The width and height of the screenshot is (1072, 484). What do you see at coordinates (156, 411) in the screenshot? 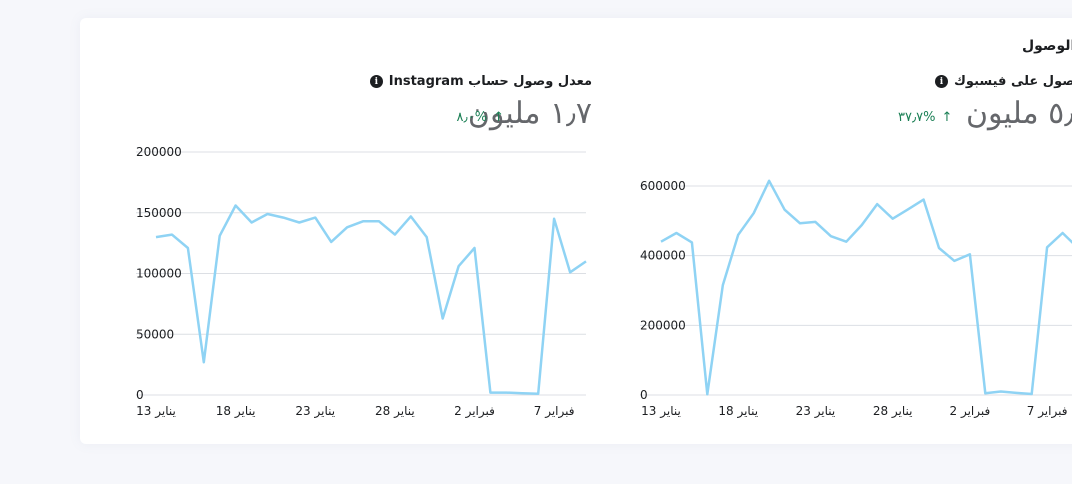
I see `instagram-x-tick-label: 13 يناير` at bounding box center [156, 411].